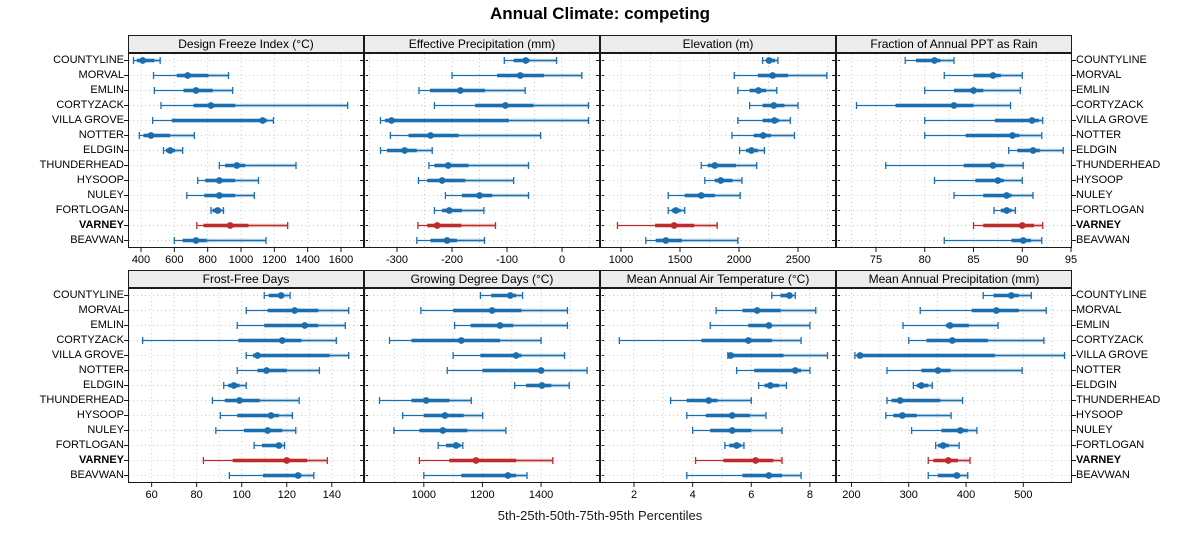 This screenshot has width=1200, height=550. I want to click on axis-tick-label: 4, so click(693, 495).